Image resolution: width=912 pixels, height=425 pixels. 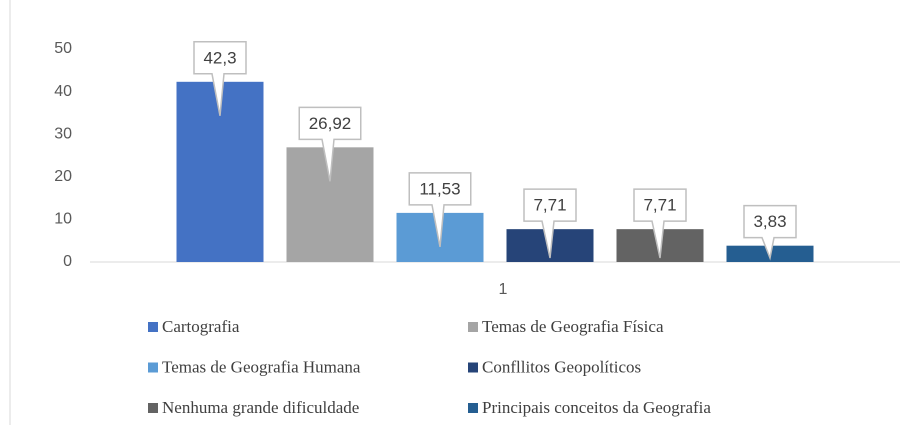 I want to click on y-tick-label: 10, so click(x=63, y=219).